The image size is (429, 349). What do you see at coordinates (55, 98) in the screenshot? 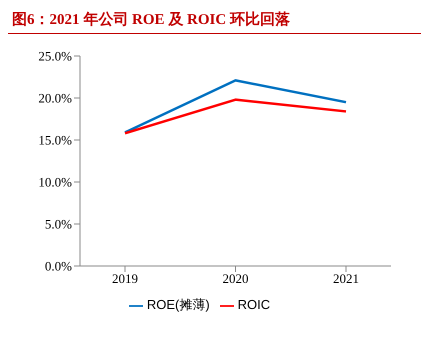
I see `y-tick-label: 20.0%` at bounding box center [55, 98].